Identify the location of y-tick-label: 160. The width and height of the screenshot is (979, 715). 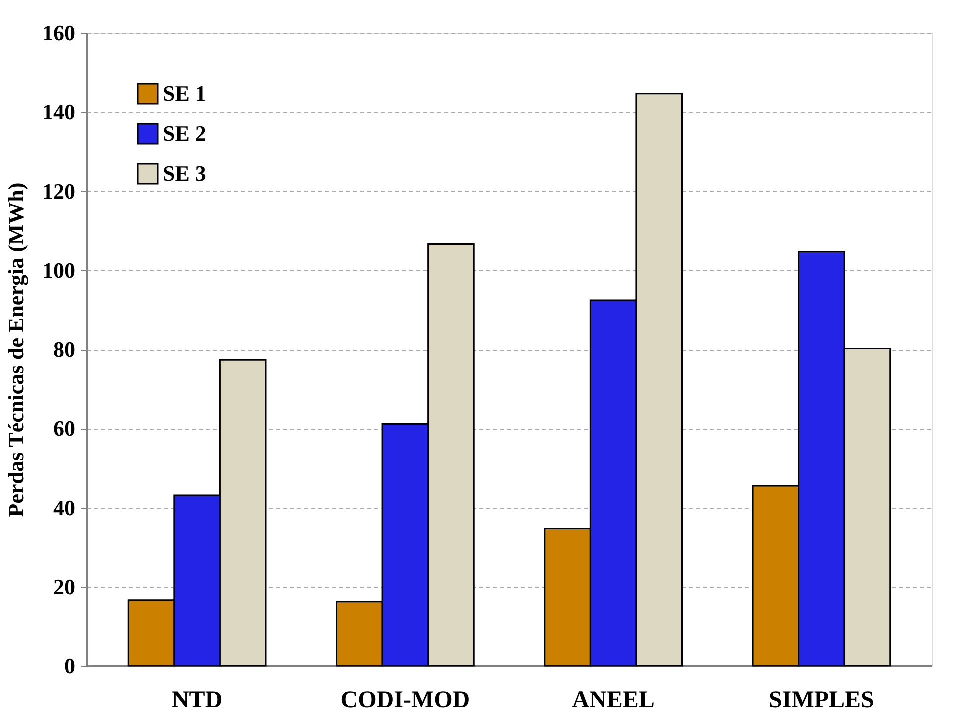
(59, 33).